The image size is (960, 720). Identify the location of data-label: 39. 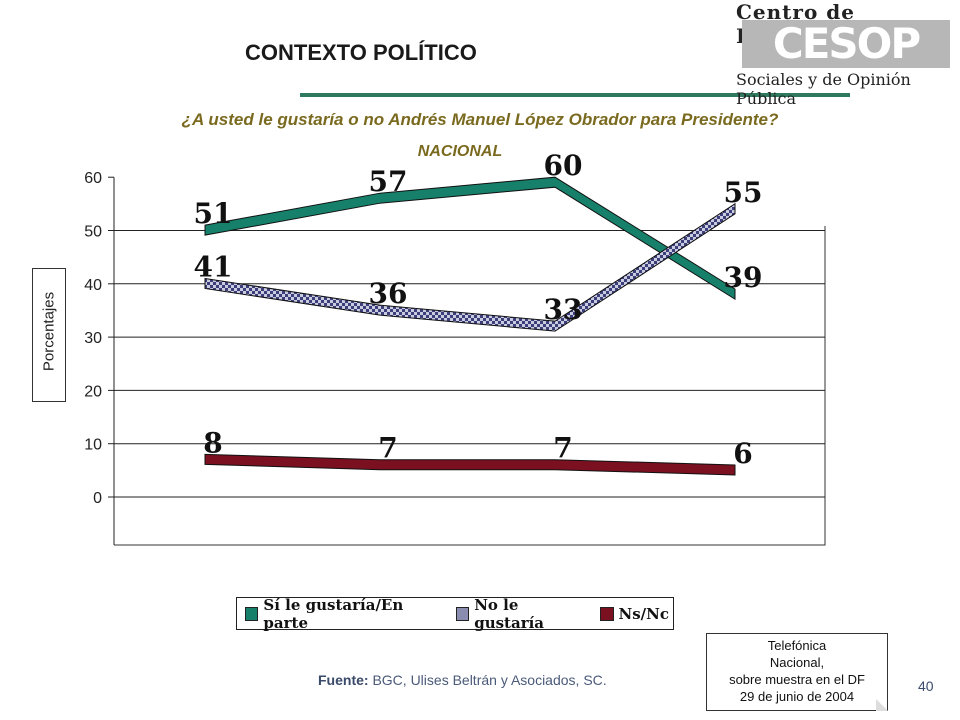
(743, 277).